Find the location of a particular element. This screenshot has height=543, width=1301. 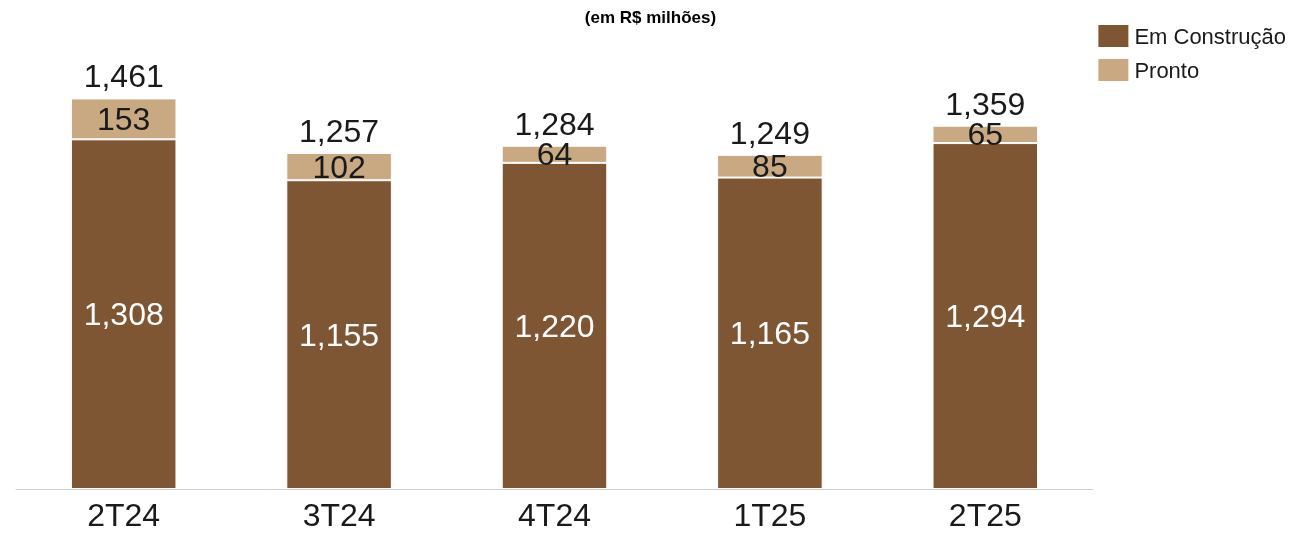

data-label: 1,165 is located at coordinates (769, 333).